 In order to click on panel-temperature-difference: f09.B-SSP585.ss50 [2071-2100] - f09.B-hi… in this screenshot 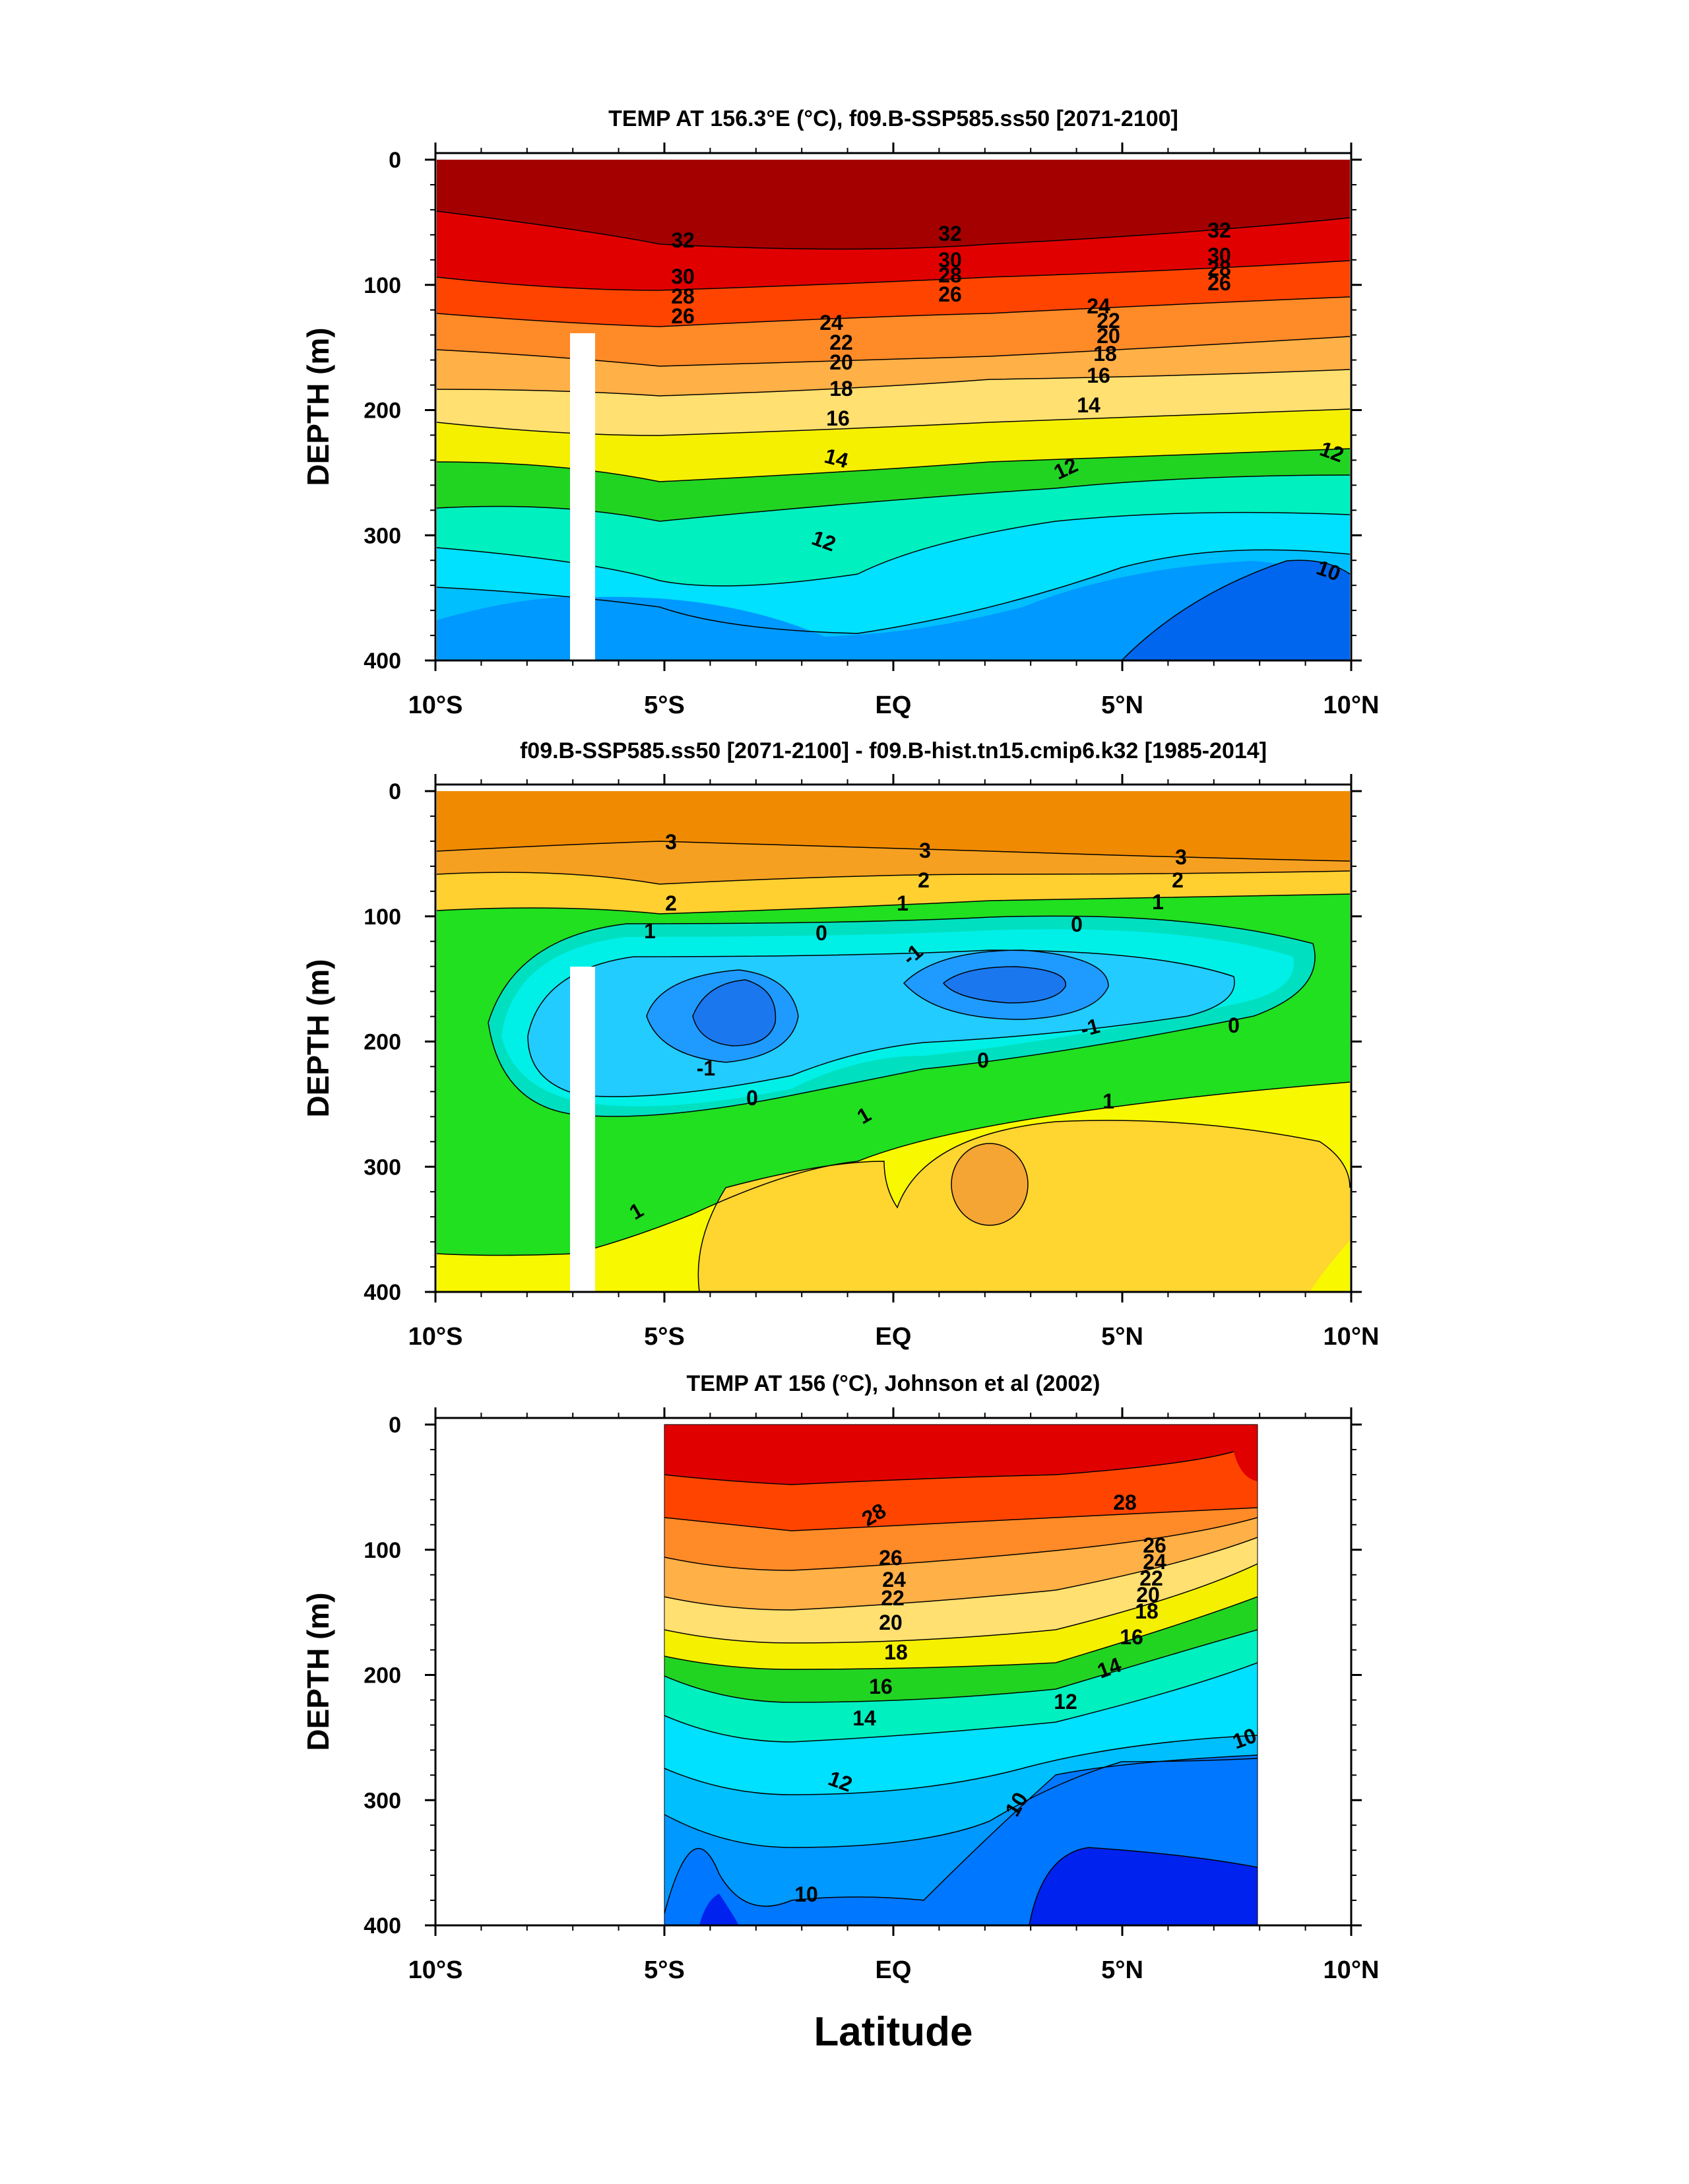, I will do `click(893, 1015)`.